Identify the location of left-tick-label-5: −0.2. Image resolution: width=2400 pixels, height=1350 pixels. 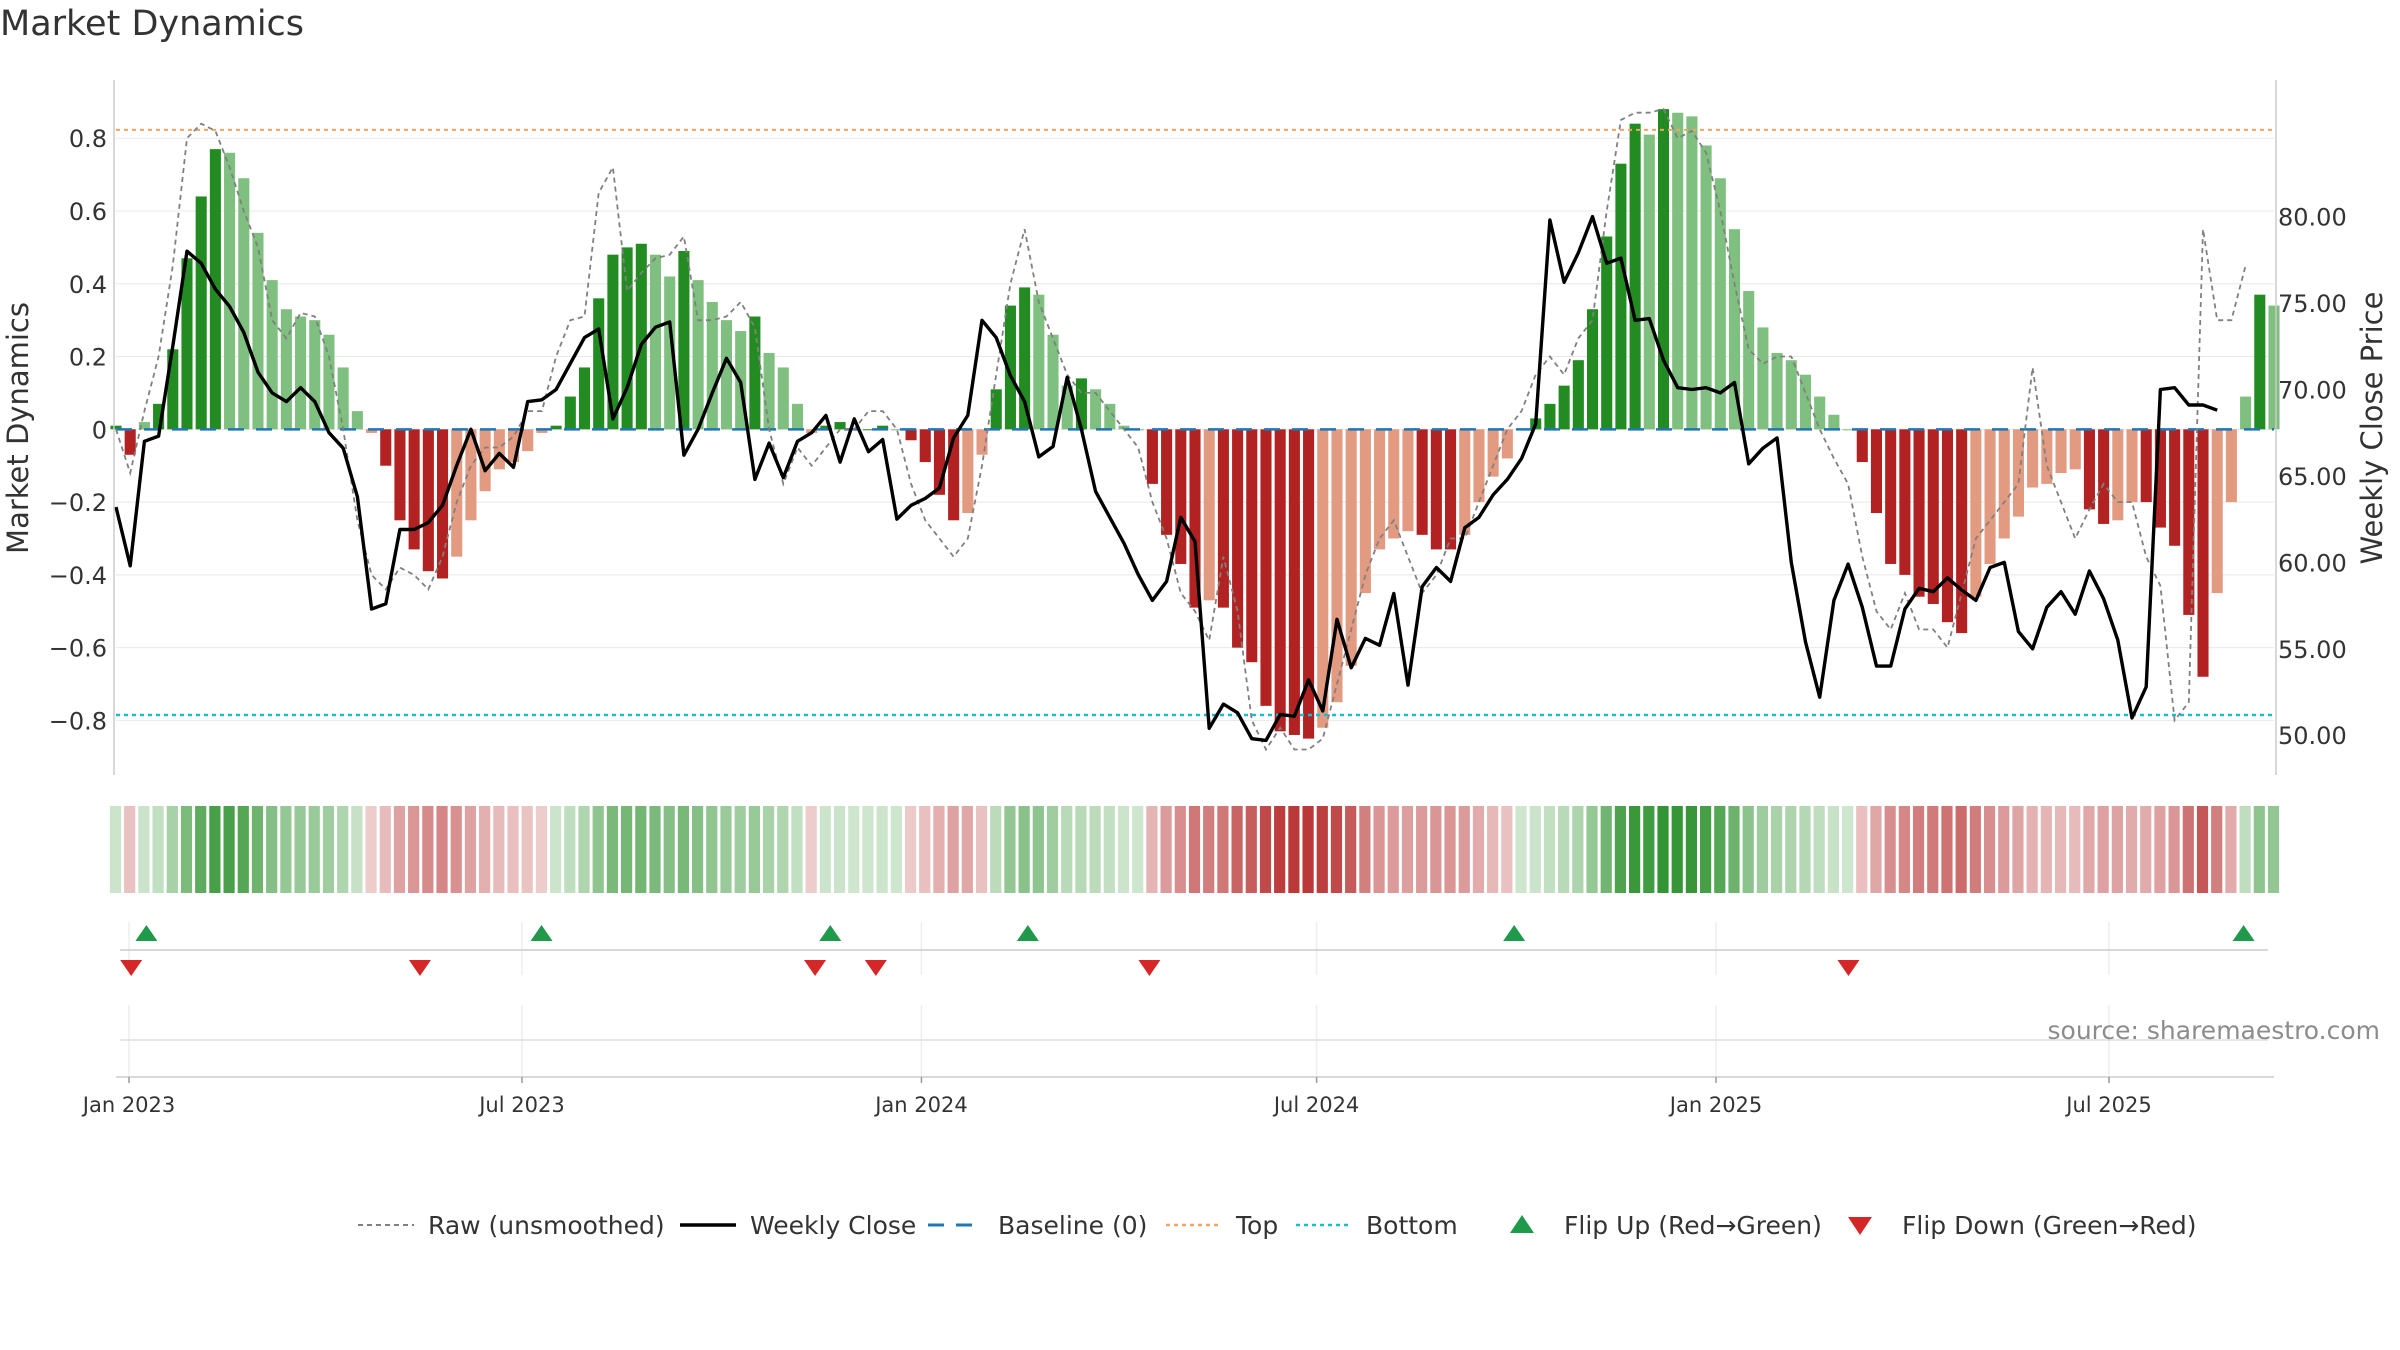
(78, 503).